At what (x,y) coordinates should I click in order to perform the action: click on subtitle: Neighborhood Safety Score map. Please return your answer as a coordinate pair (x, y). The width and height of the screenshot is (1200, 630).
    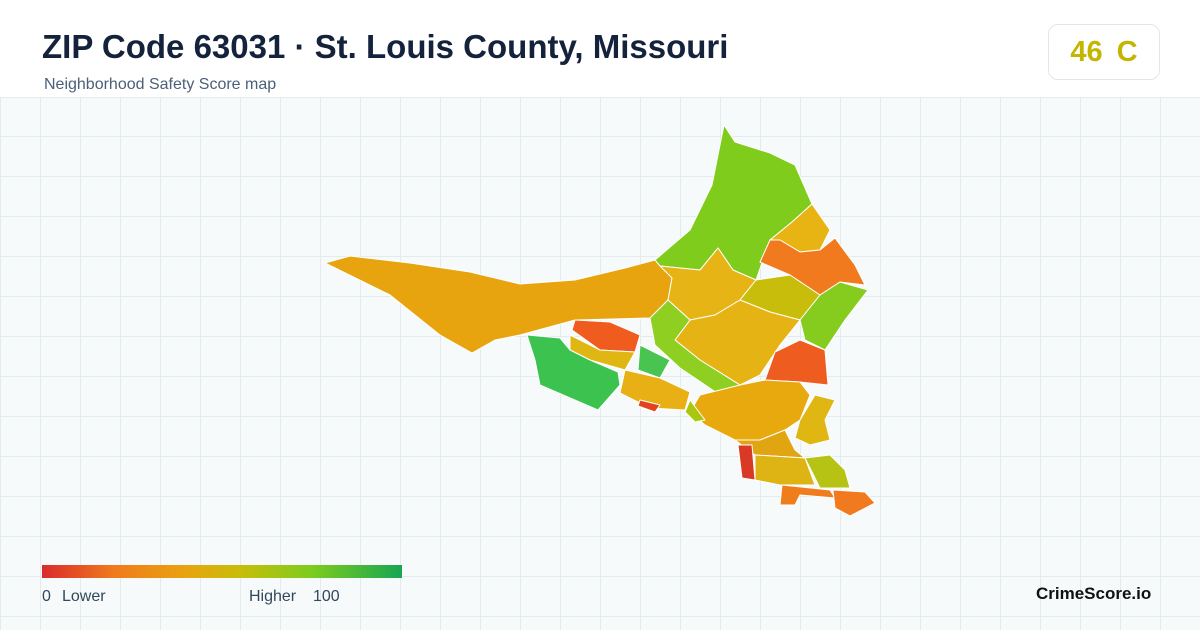
    Looking at the image, I should click on (160, 84).